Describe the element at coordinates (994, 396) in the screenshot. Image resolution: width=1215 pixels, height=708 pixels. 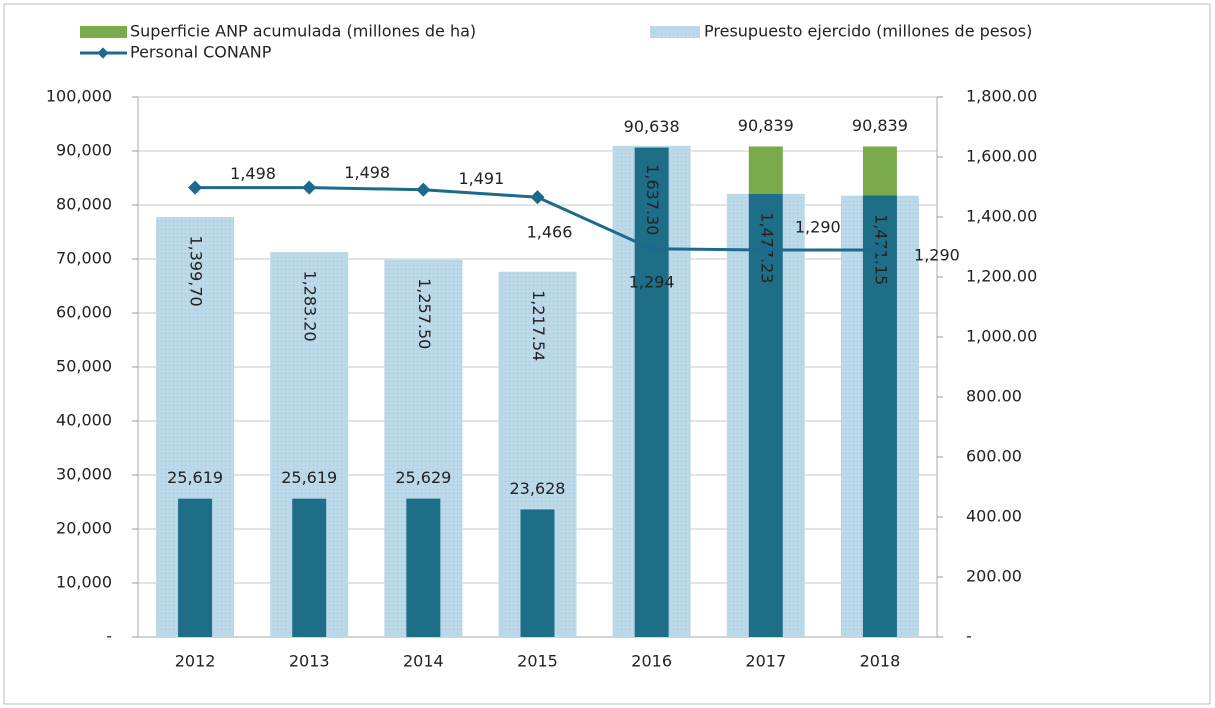
I see `y2-tick-label: 800.00` at that location.